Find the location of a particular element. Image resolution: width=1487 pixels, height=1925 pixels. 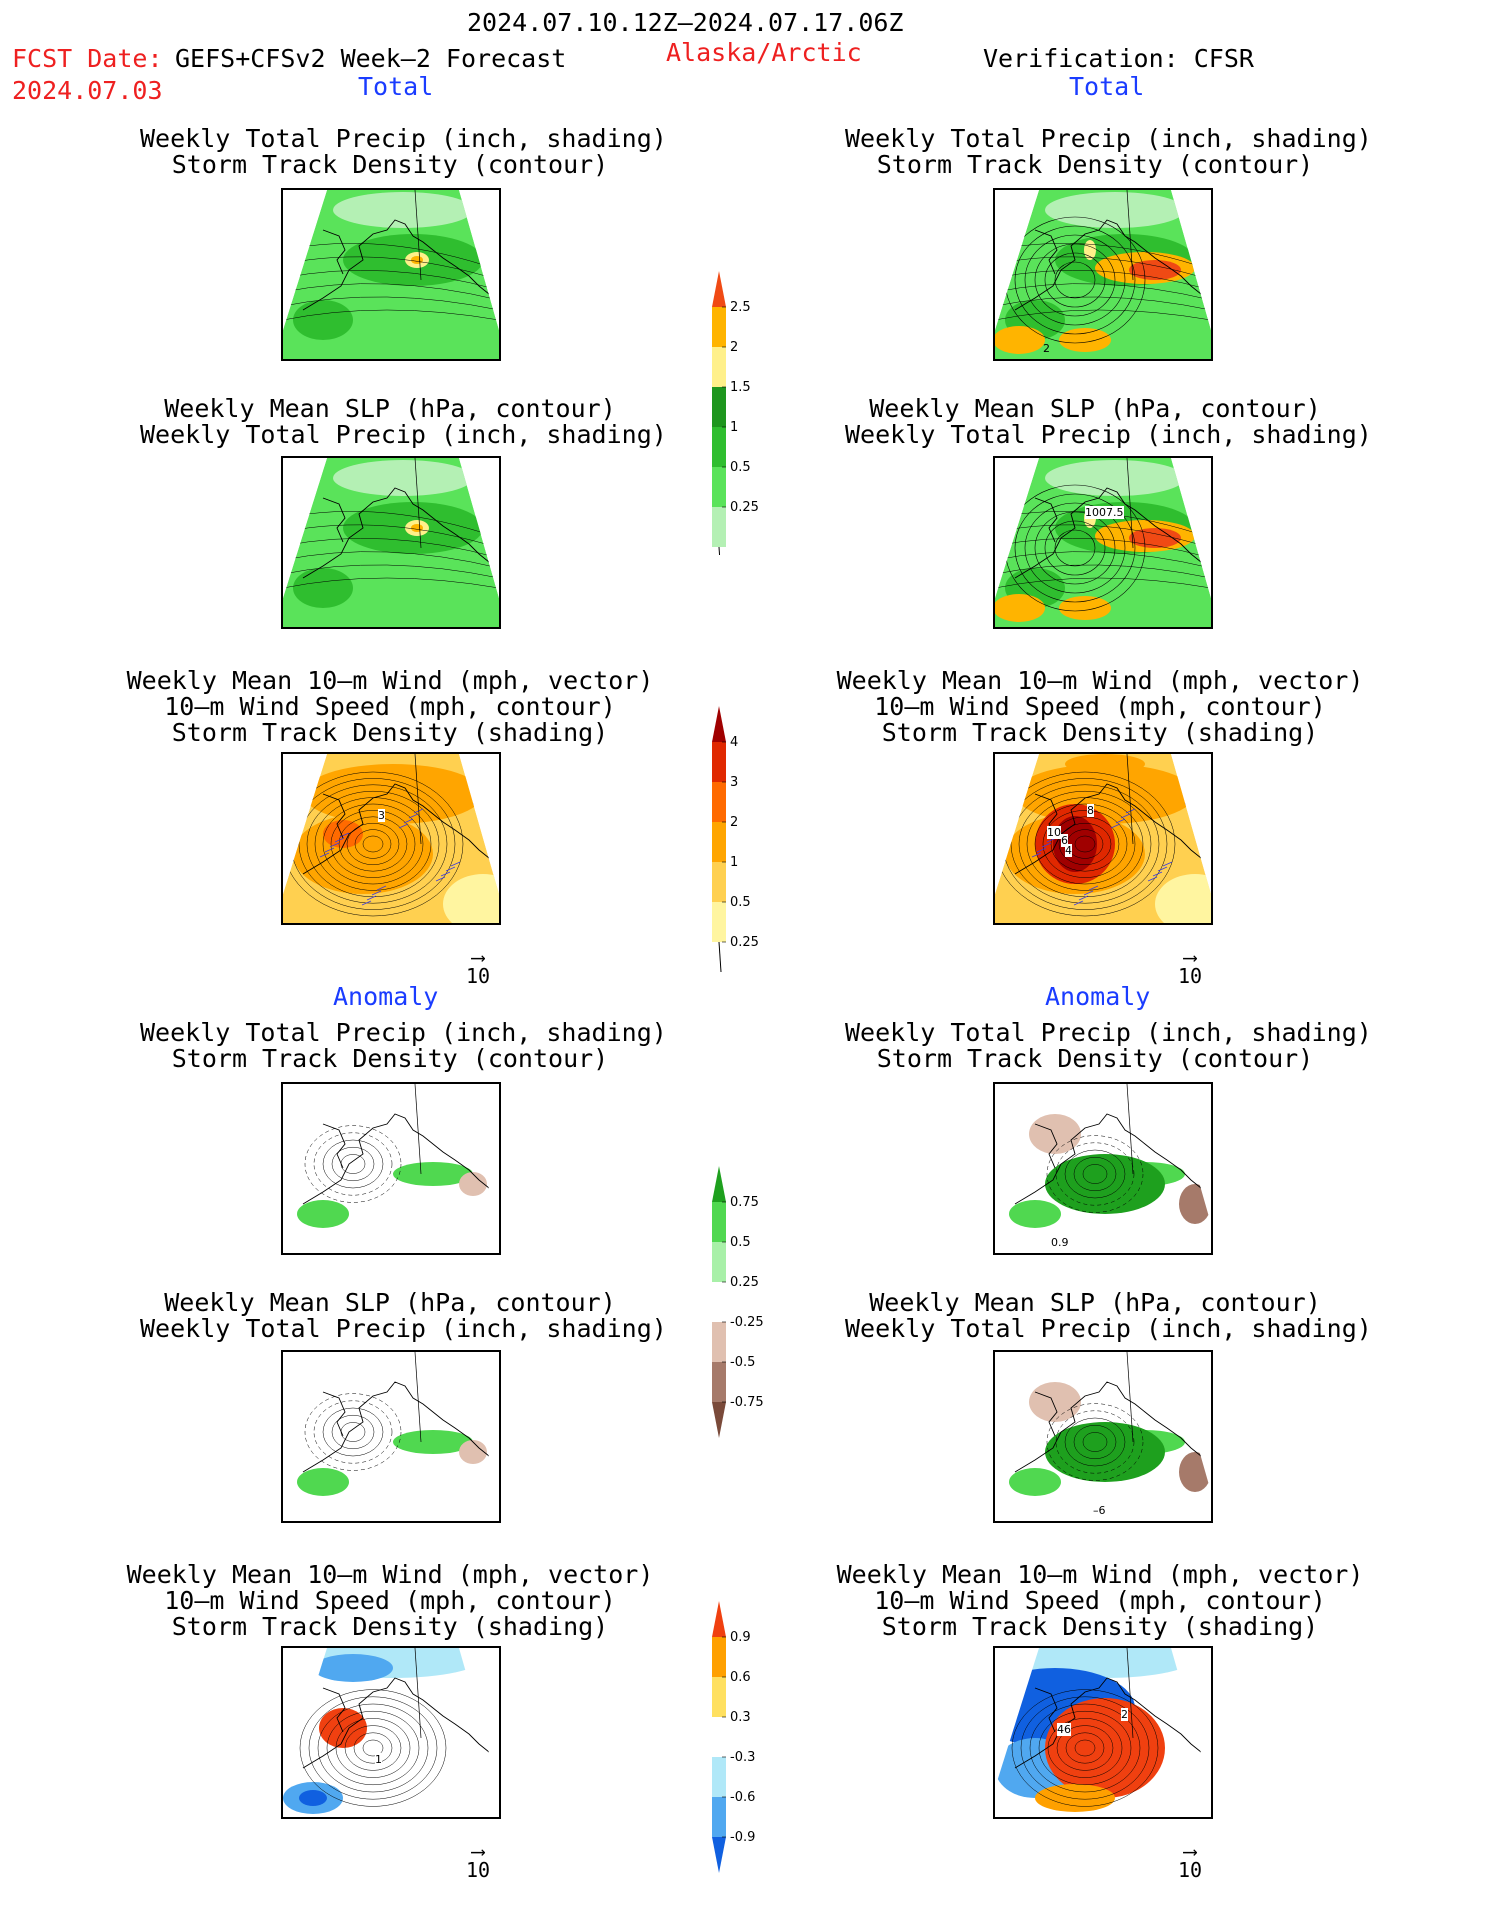

colorbar-tick-label: 0.25 is located at coordinates (744, 507).